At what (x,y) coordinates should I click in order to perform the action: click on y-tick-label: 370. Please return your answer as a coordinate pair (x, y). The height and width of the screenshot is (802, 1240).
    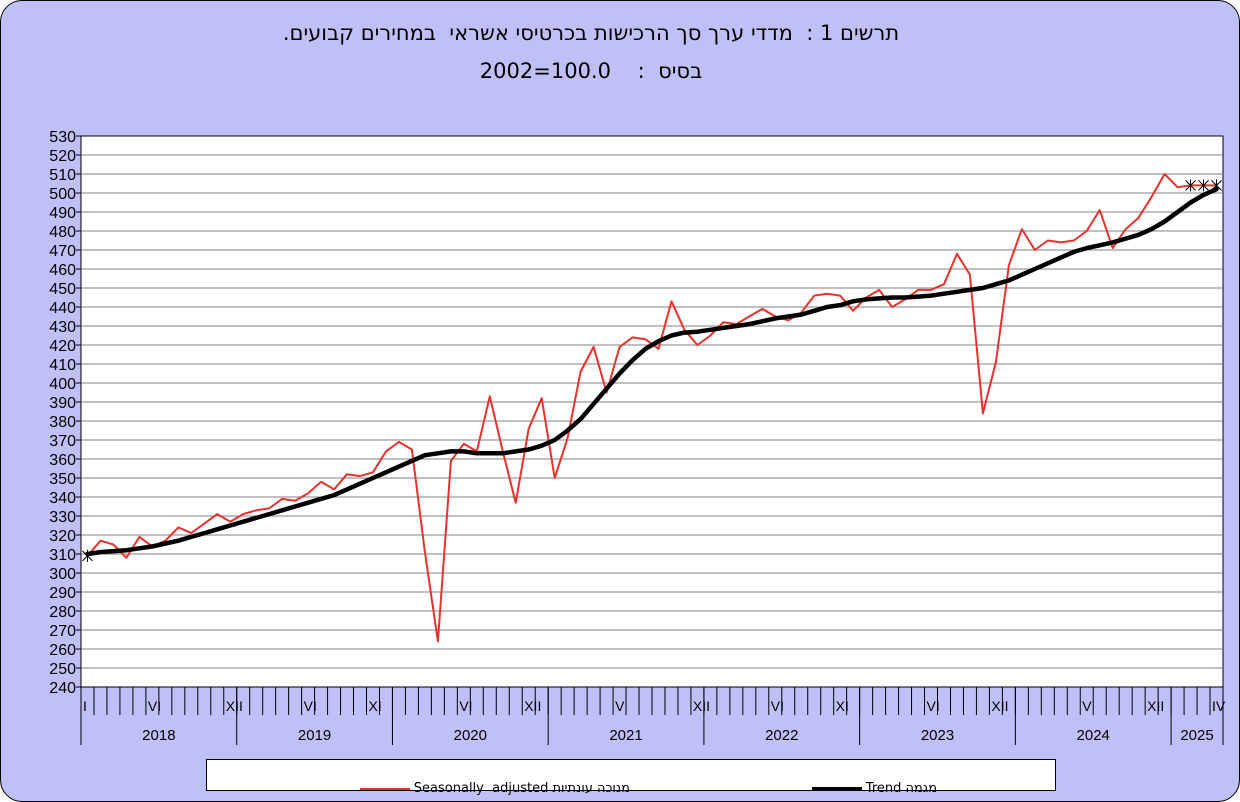
    Looking at the image, I should click on (62, 441).